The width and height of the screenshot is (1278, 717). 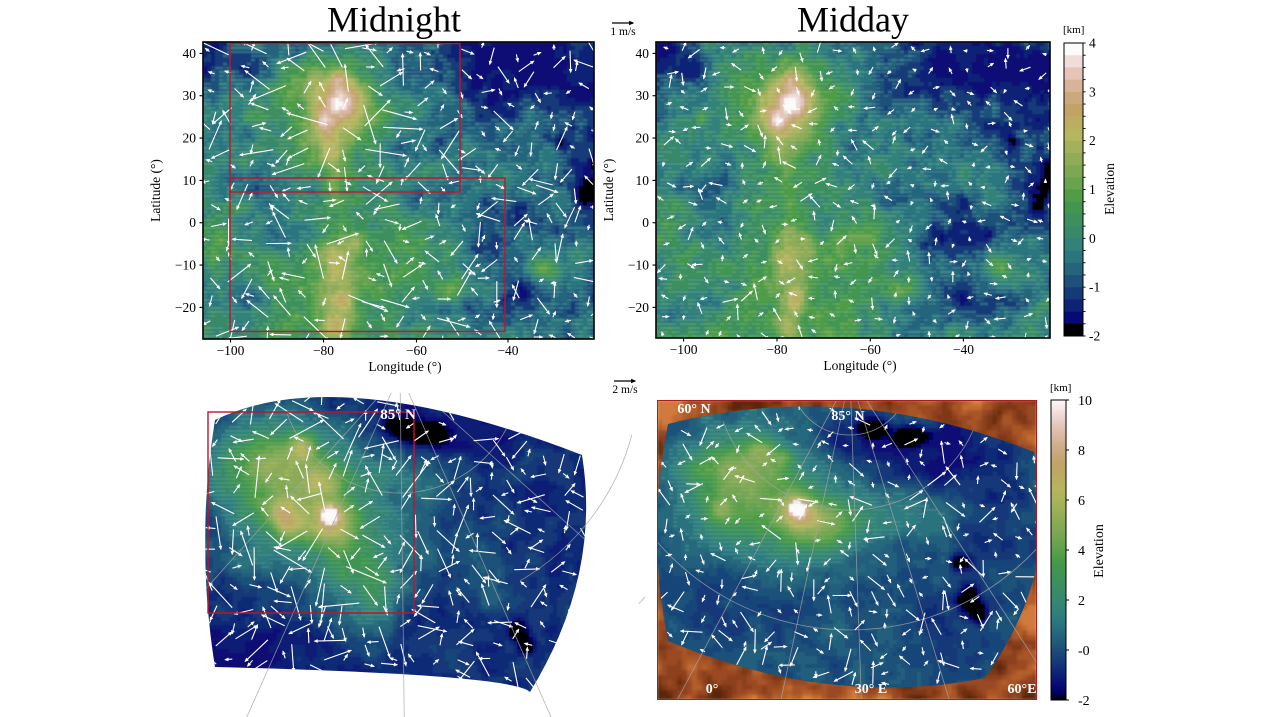 I want to click on svg-text: 8, so click(x=1081, y=451).